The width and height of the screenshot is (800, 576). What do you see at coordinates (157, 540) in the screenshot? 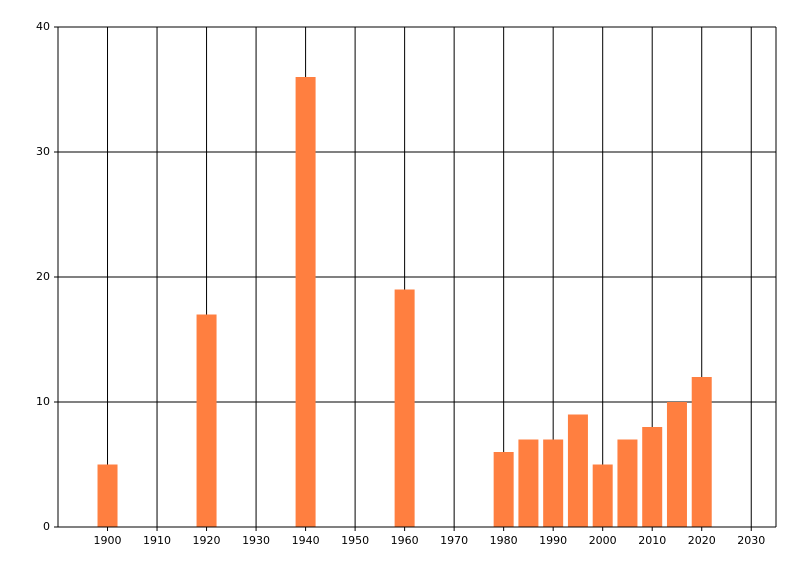
I see `x-tick-label: 1910` at bounding box center [157, 540].